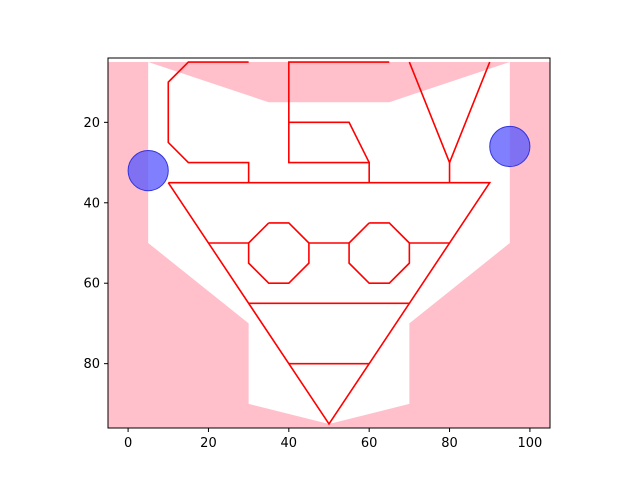 The width and height of the screenshot is (640, 480). I want to click on line-E-stem, so click(339, 122).